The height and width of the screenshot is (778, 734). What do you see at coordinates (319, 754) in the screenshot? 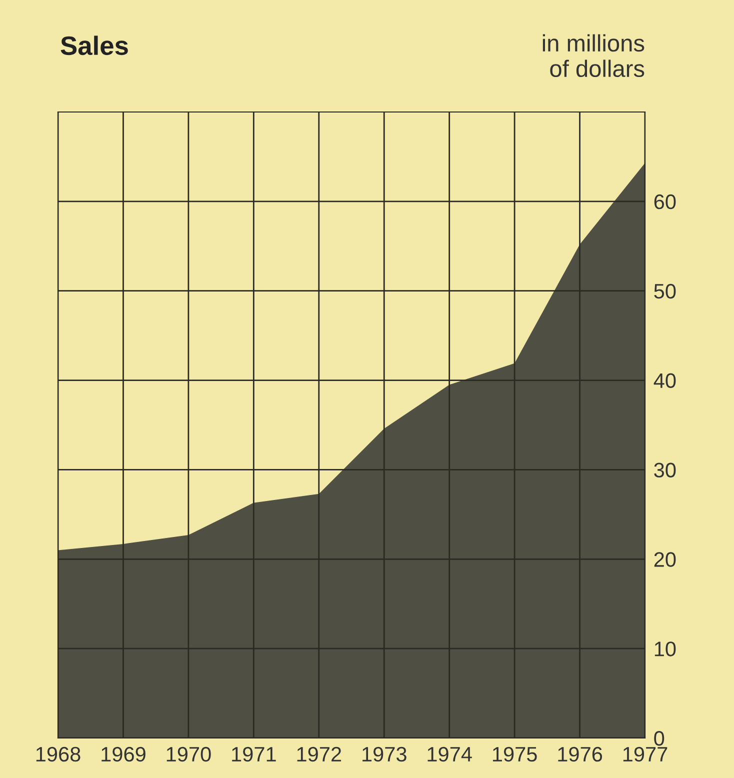
I see `x-tick-label: 1972` at bounding box center [319, 754].